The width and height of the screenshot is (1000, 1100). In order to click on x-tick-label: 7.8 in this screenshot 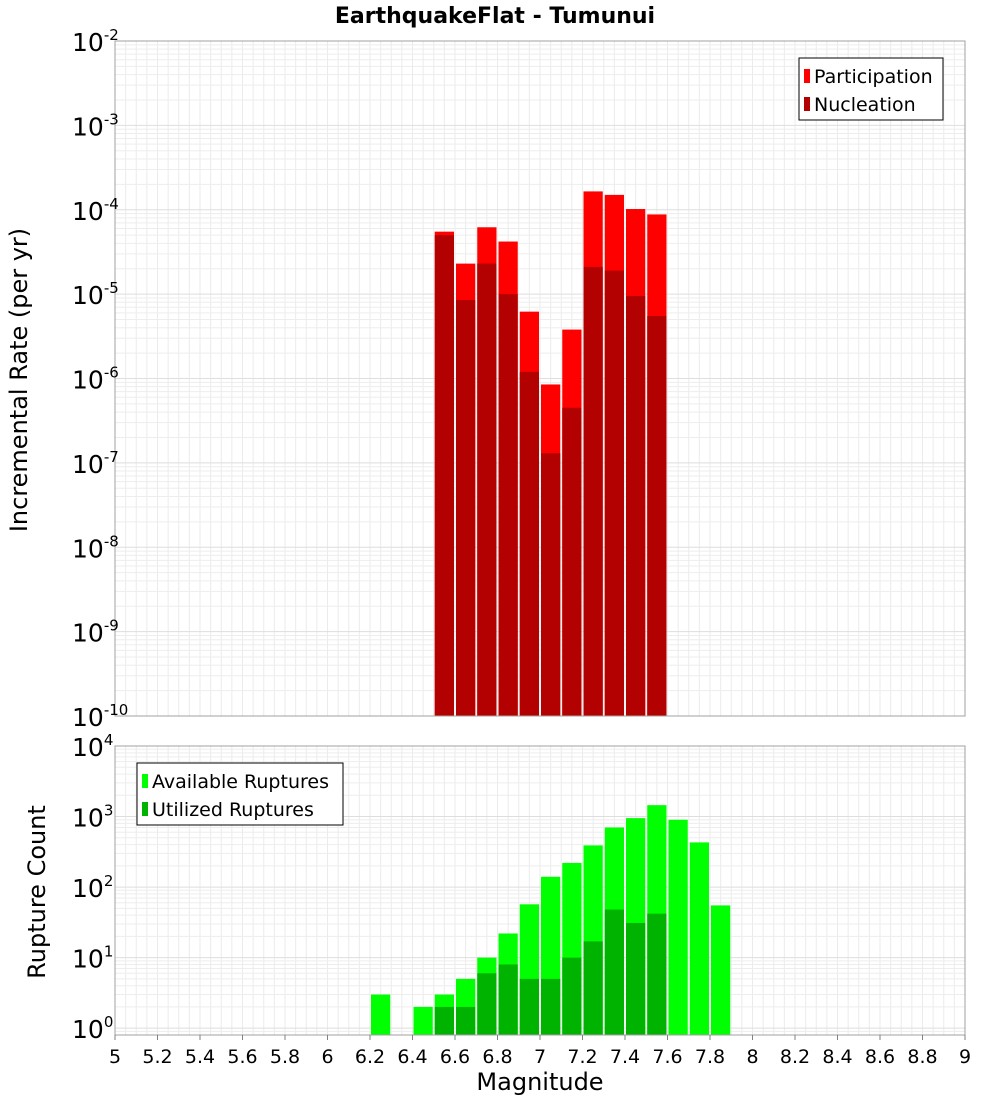, I will do `click(710, 1057)`.